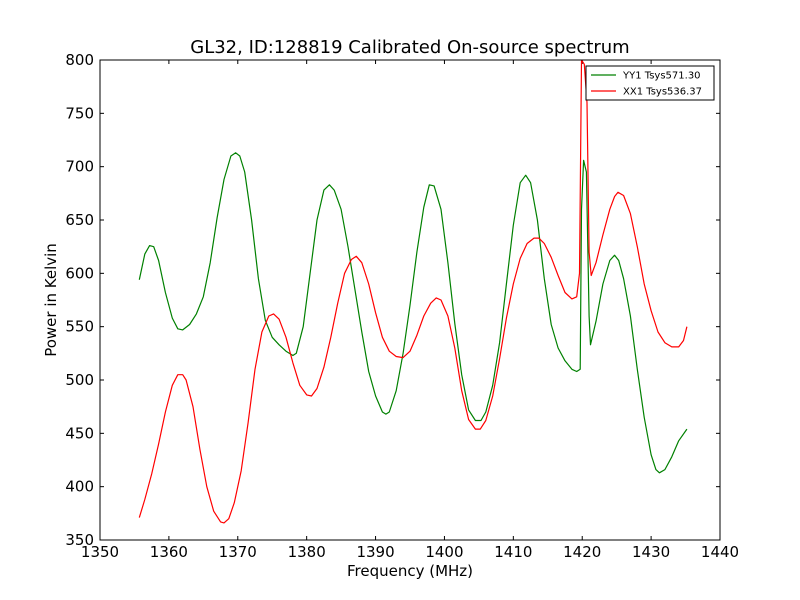 The width and height of the screenshot is (800, 600). Describe the element at coordinates (720, 552) in the screenshot. I see `x-tick-label: 1440` at that location.